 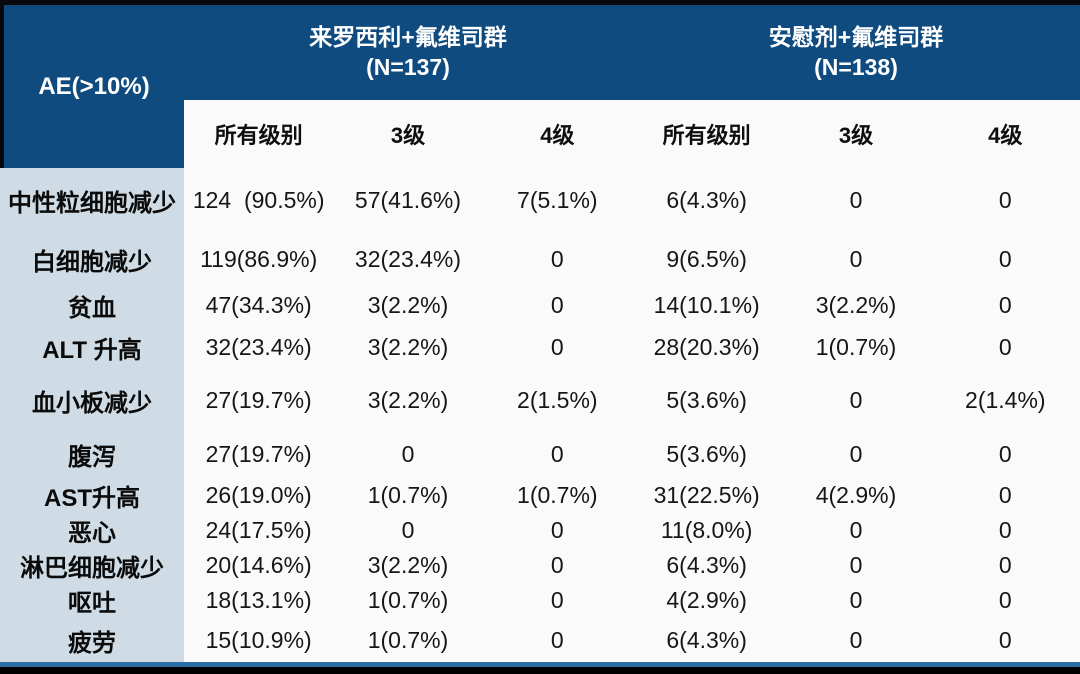 I want to click on table-row-3: ALT 升高 32(23.4%) 3(2.2%) 0 28(20.3%) 1(0.7%) 0, so click(x=540, y=347).